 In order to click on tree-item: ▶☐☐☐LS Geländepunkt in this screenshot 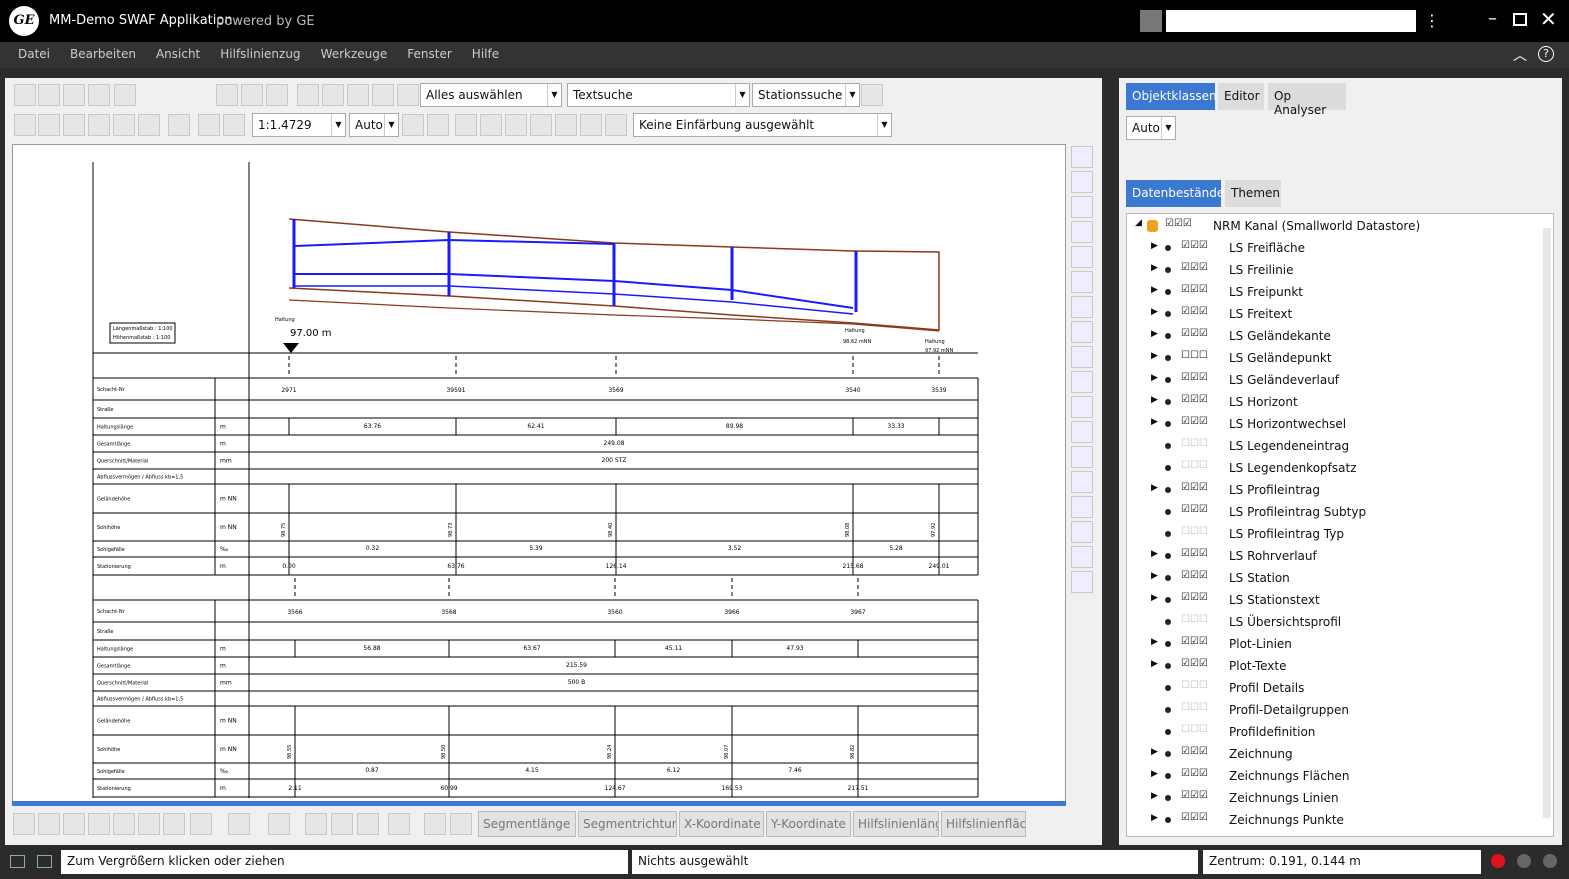, I will do `click(1332, 358)`.